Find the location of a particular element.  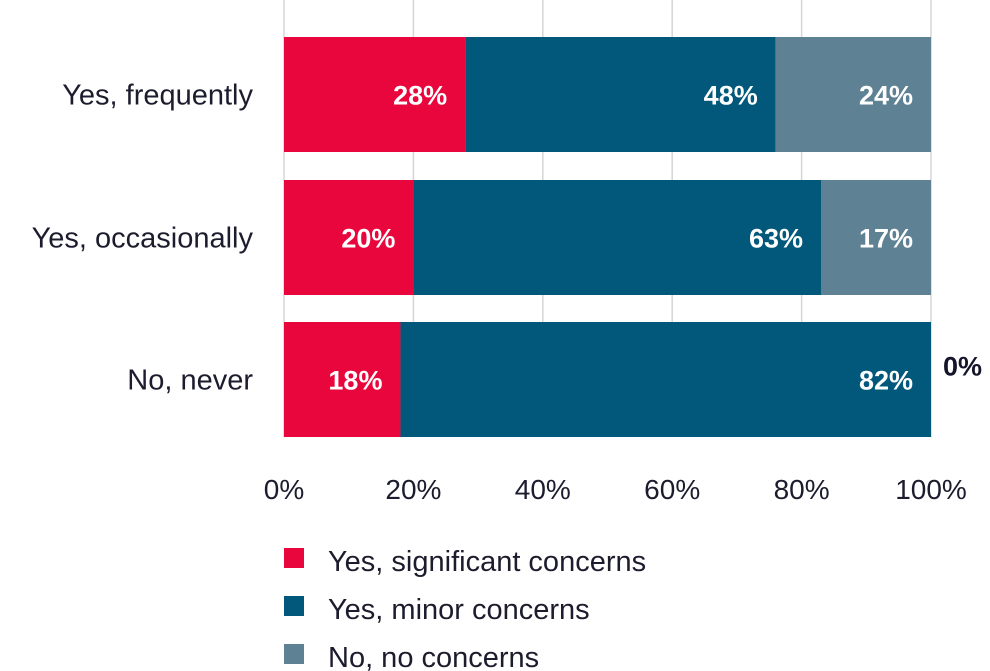

x-tick-label-0: 0% is located at coordinates (284, 489).